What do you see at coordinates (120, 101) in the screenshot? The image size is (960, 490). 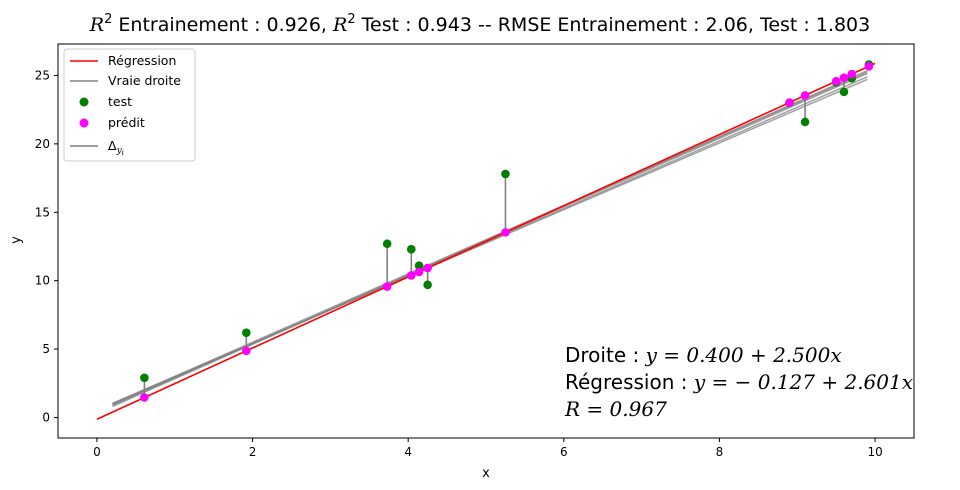 I see `legend-test-label: test` at bounding box center [120, 101].